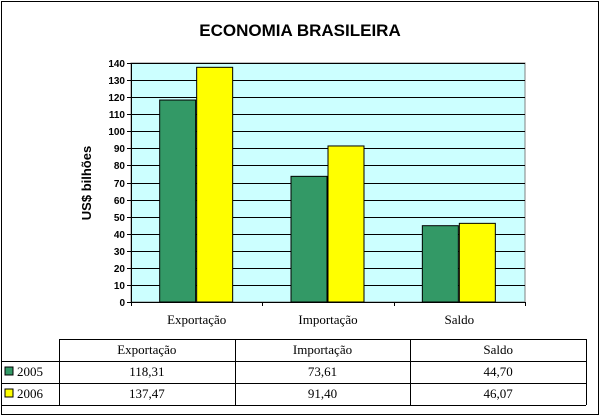  I want to click on chart-title: ECONOMIA BRASILEIRA, so click(300, 30).